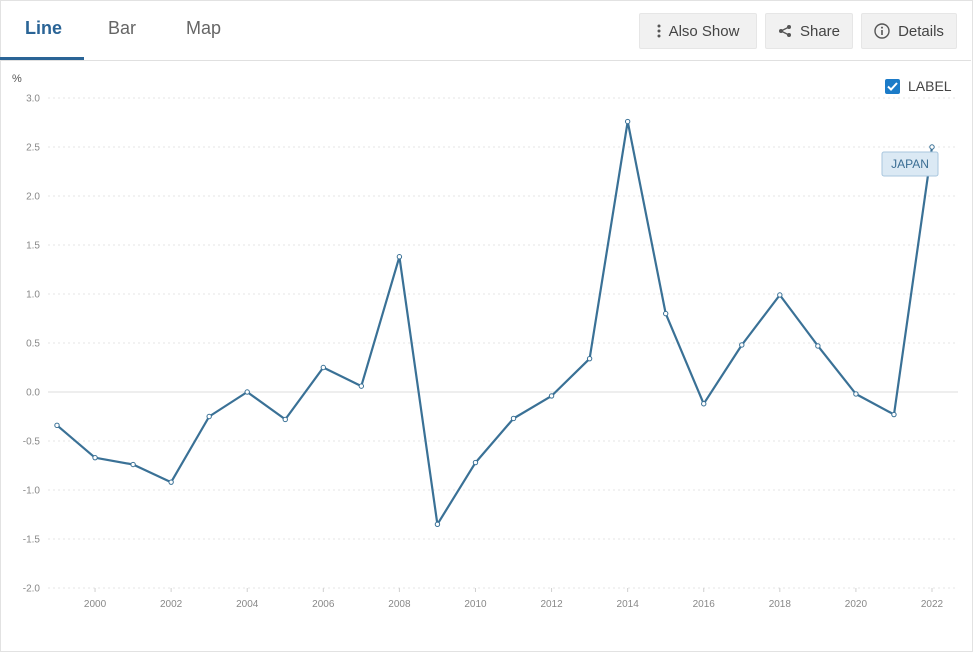 This screenshot has width=973, height=652. Describe the element at coordinates (399, 604) in the screenshot. I see `x-tick-label: 2008` at that location.